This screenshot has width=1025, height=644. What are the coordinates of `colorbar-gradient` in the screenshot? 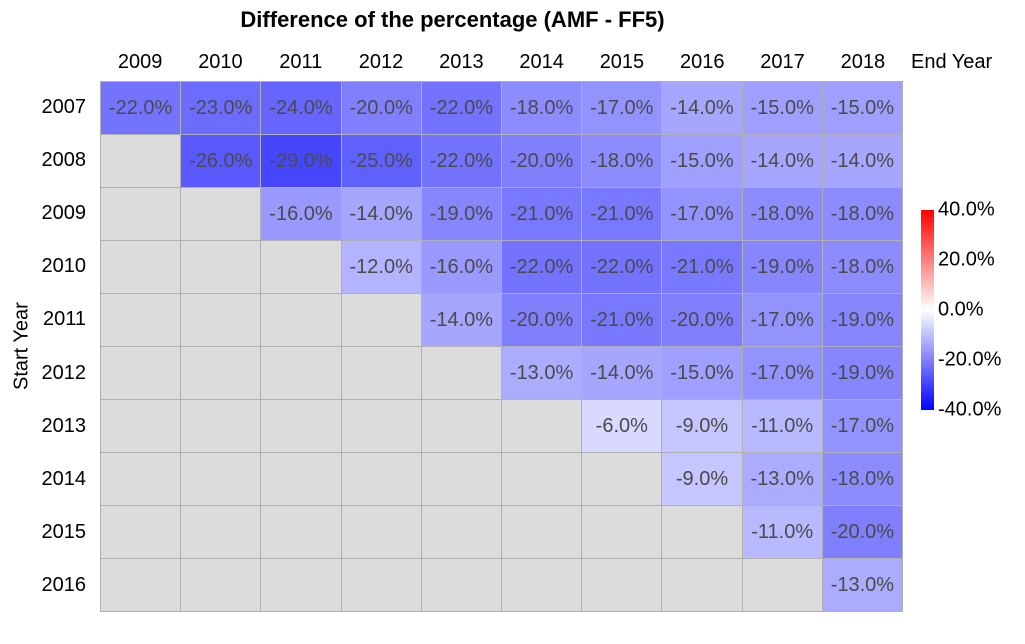 It's located at (927, 310).